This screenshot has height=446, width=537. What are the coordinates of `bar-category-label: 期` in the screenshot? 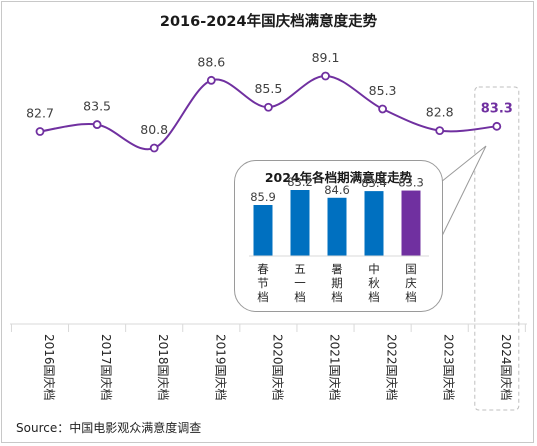 It's located at (337, 283).